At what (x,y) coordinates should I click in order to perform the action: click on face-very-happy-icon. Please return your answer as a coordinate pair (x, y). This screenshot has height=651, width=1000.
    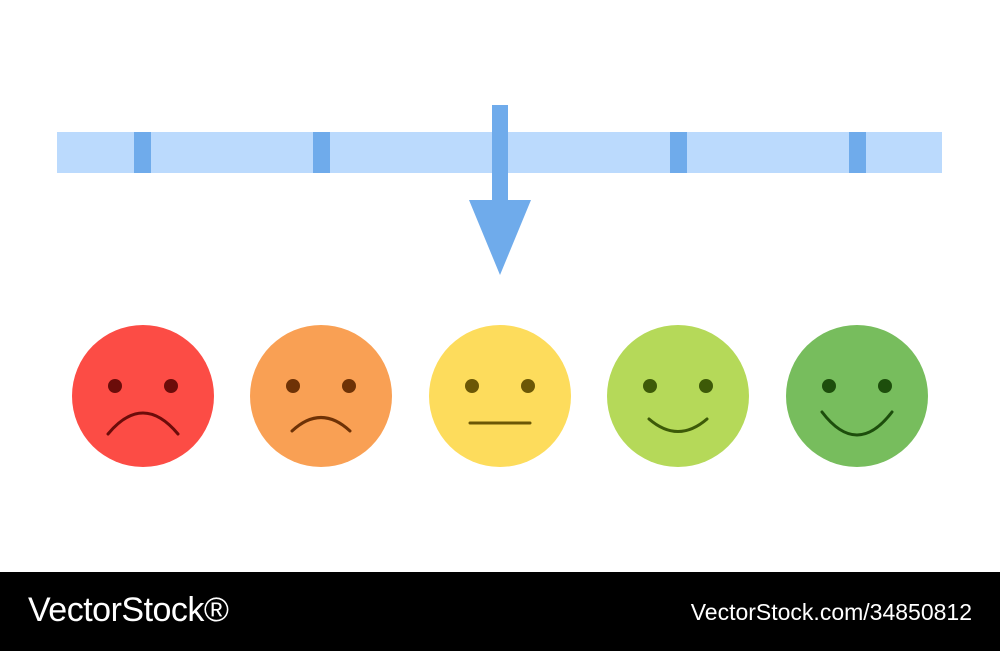
    Looking at the image, I should click on (857, 396).